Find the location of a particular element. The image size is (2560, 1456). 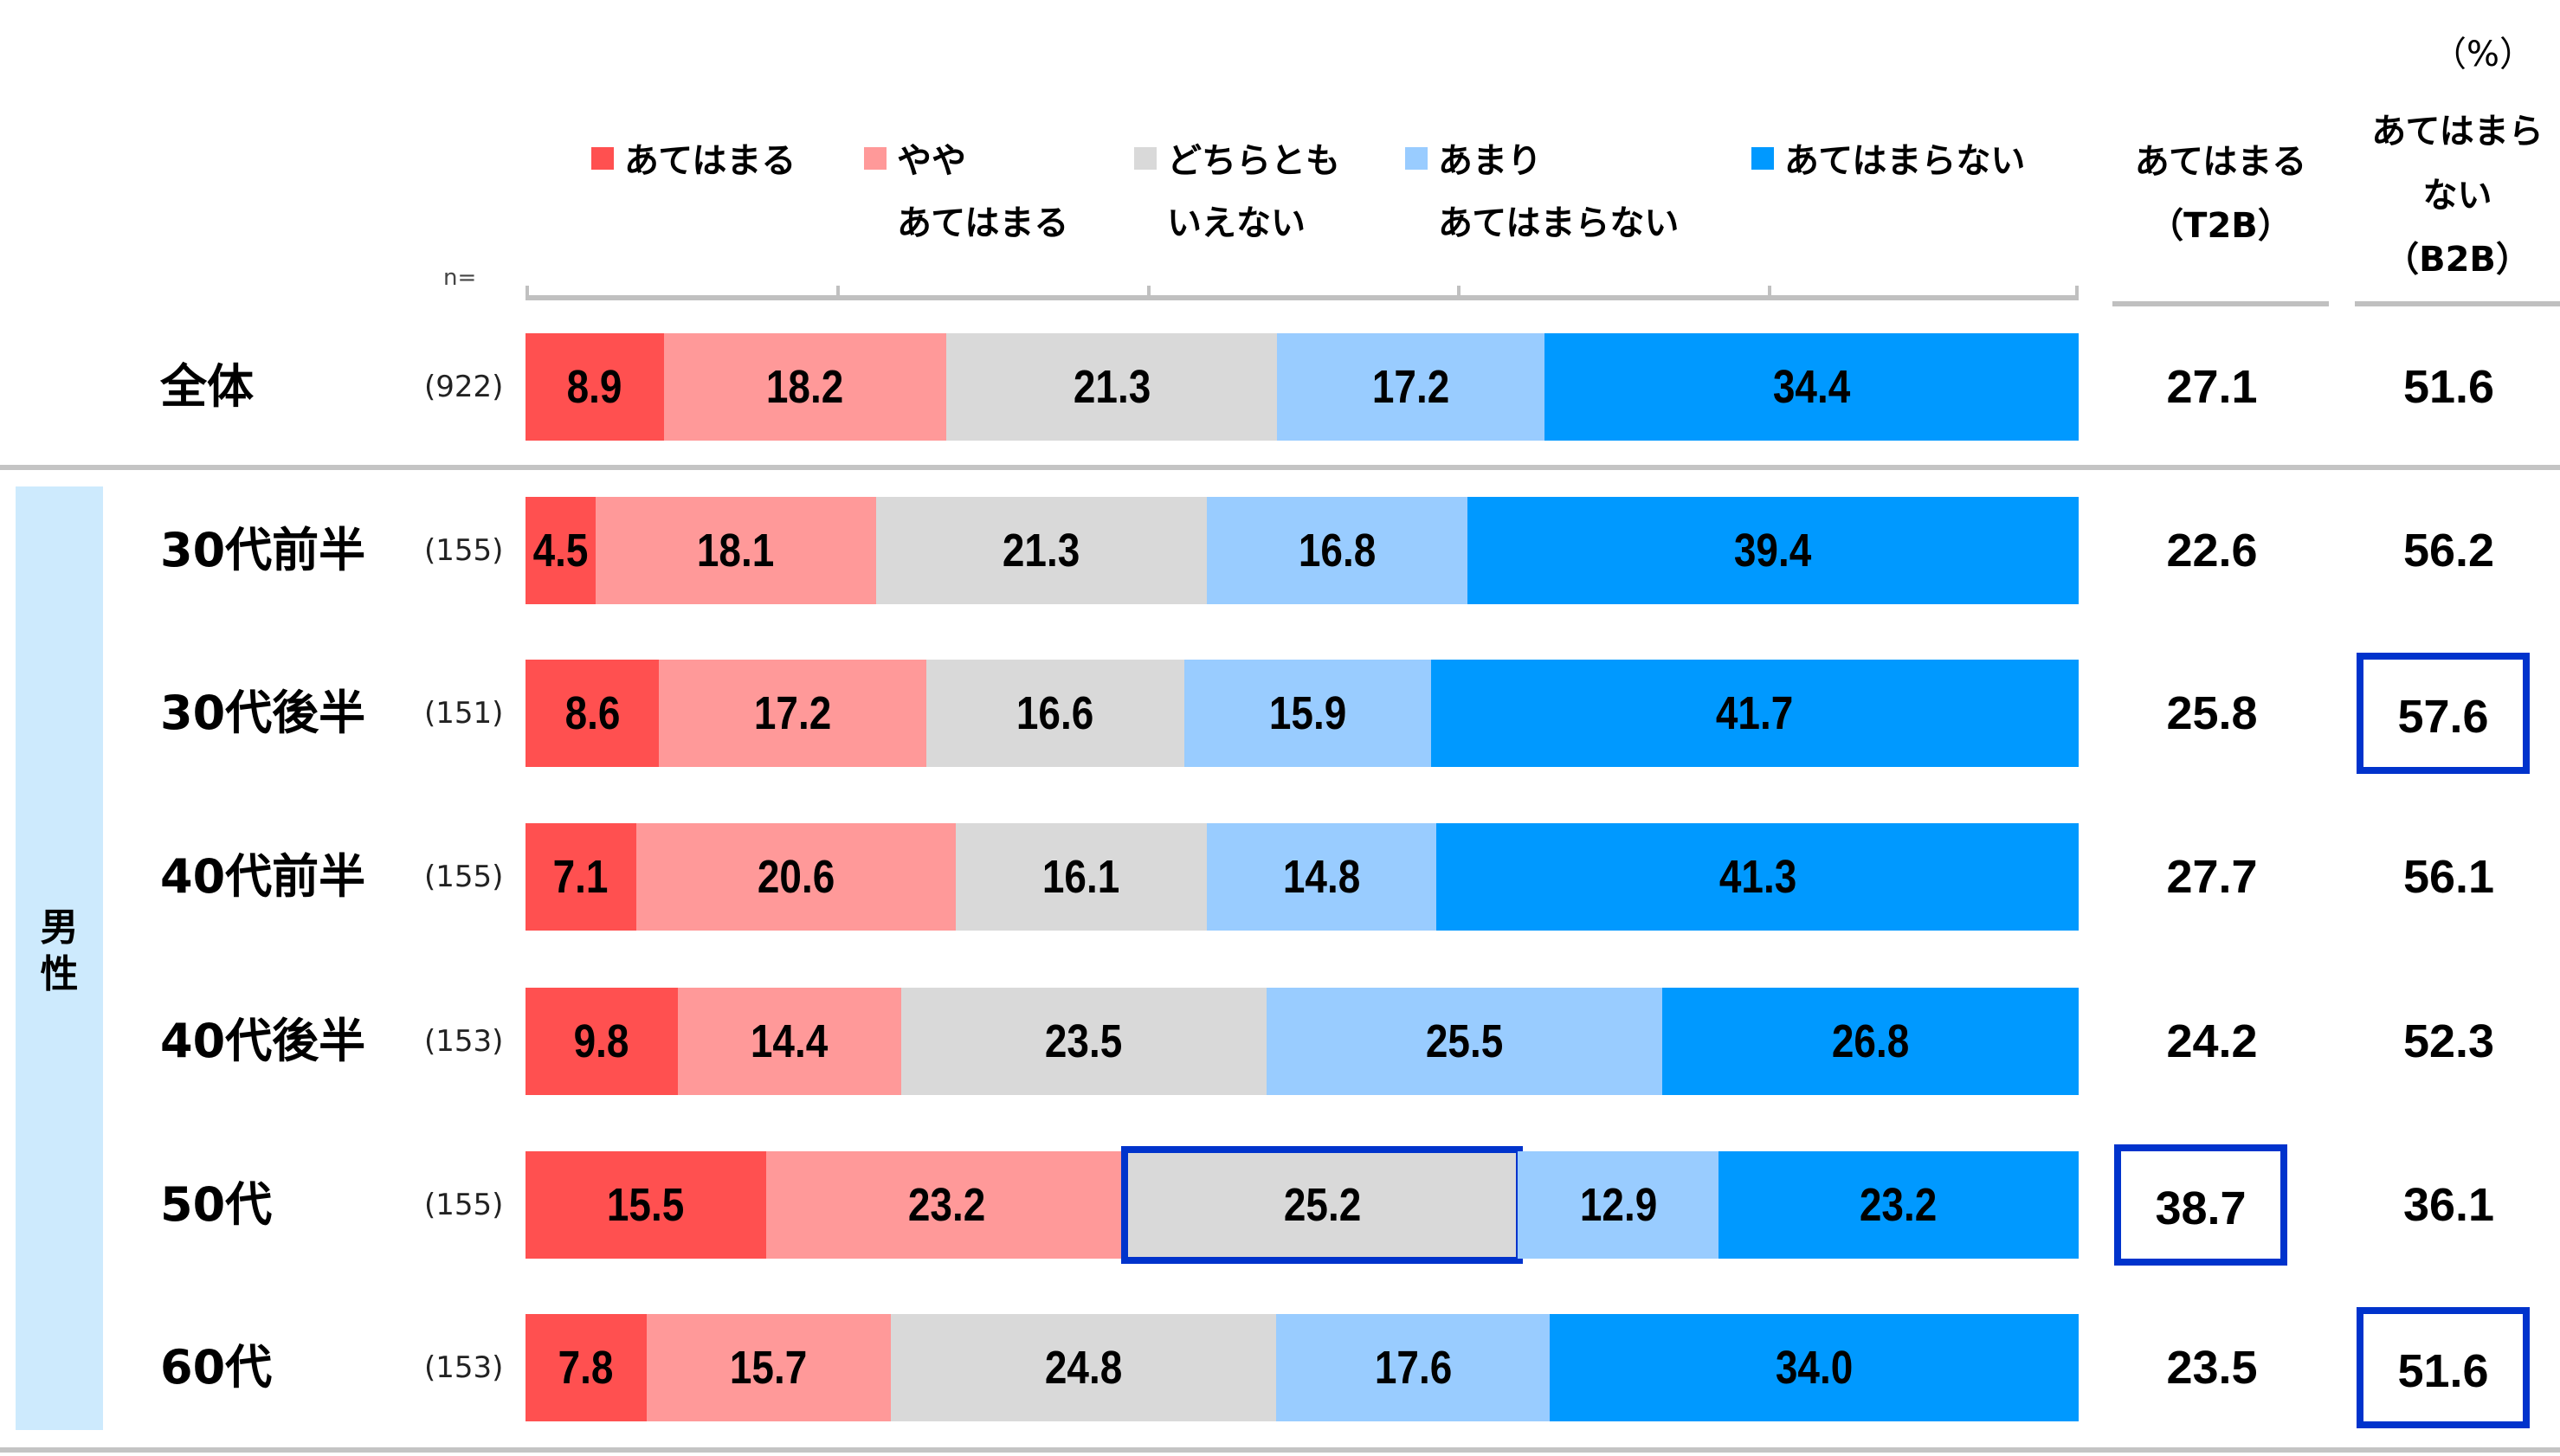

bar-segment: 24.8 is located at coordinates (1084, 1367).